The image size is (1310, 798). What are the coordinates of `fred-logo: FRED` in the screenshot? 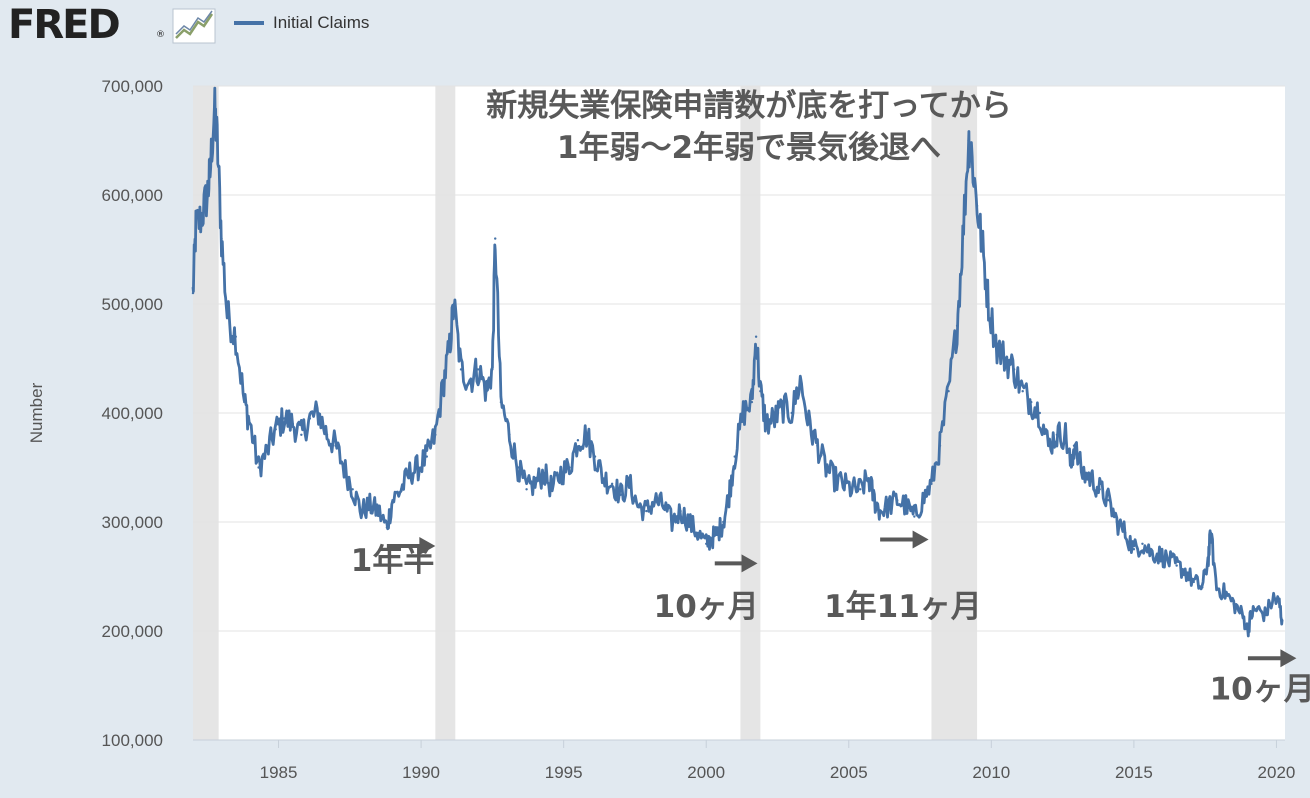 It's located at (64, 25).